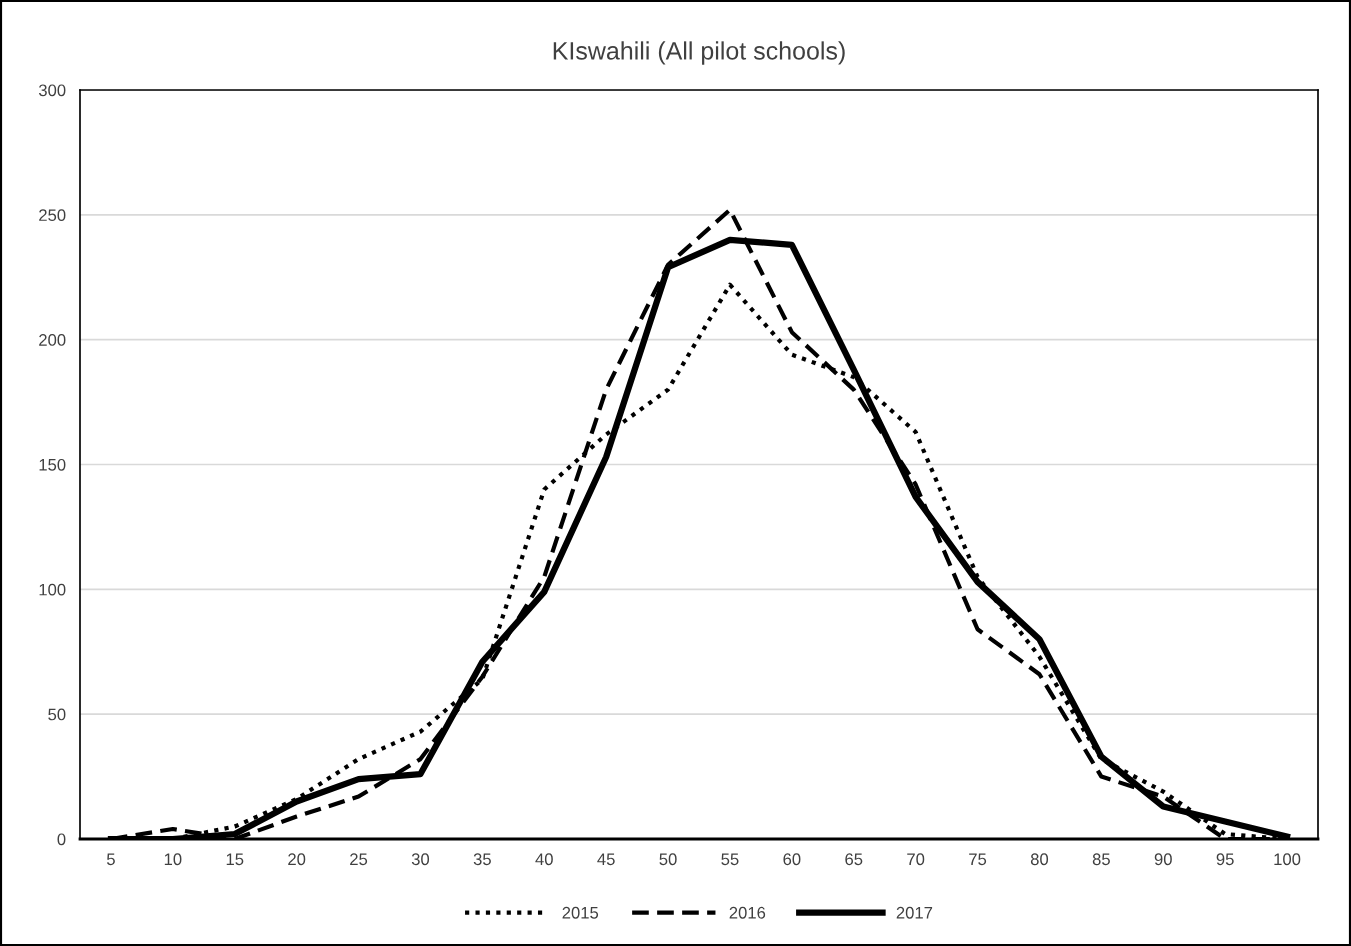 The width and height of the screenshot is (1351, 946). Describe the element at coordinates (914, 912) in the screenshot. I see `legend-label: 2017` at that location.